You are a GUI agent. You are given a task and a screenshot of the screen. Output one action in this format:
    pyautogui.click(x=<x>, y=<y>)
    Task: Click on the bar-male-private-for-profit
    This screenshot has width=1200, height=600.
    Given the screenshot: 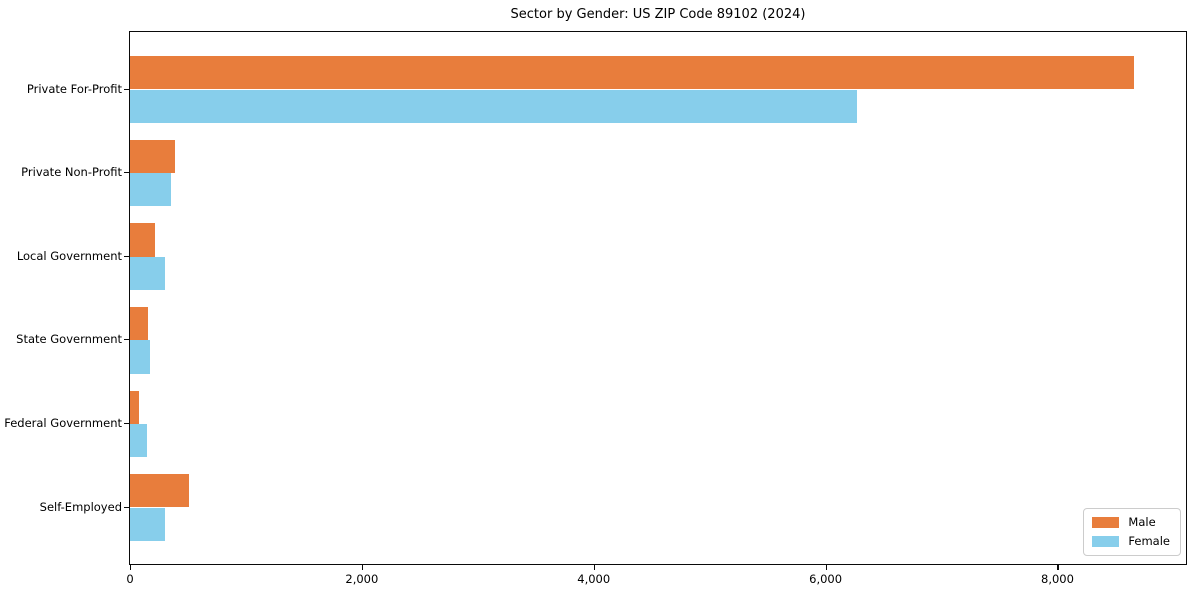 What is the action you would take?
    pyautogui.click(x=632, y=73)
    